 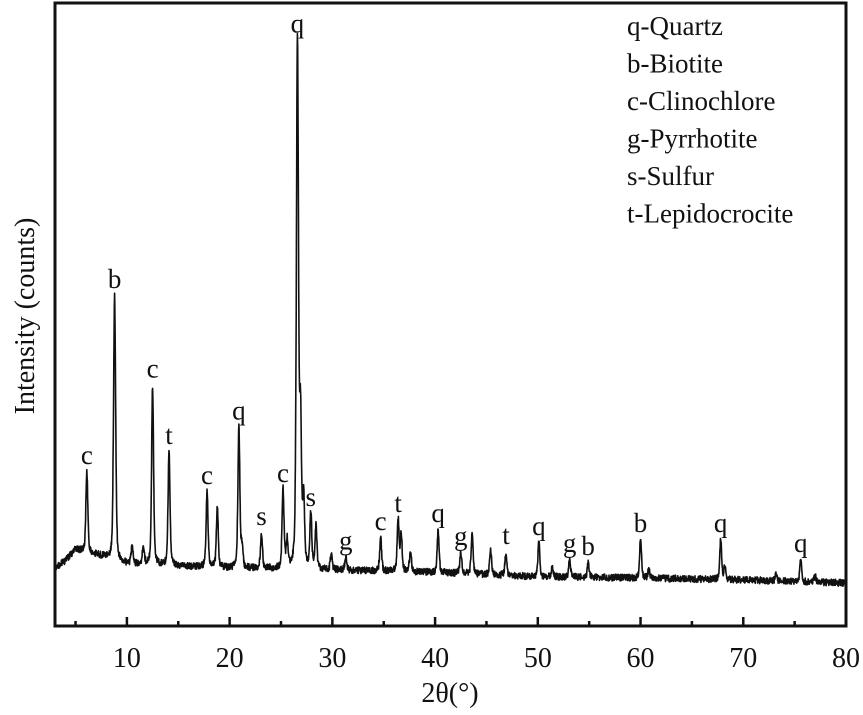 What do you see at coordinates (846, 658) in the screenshot?
I see `x-tick-label: 80` at bounding box center [846, 658].